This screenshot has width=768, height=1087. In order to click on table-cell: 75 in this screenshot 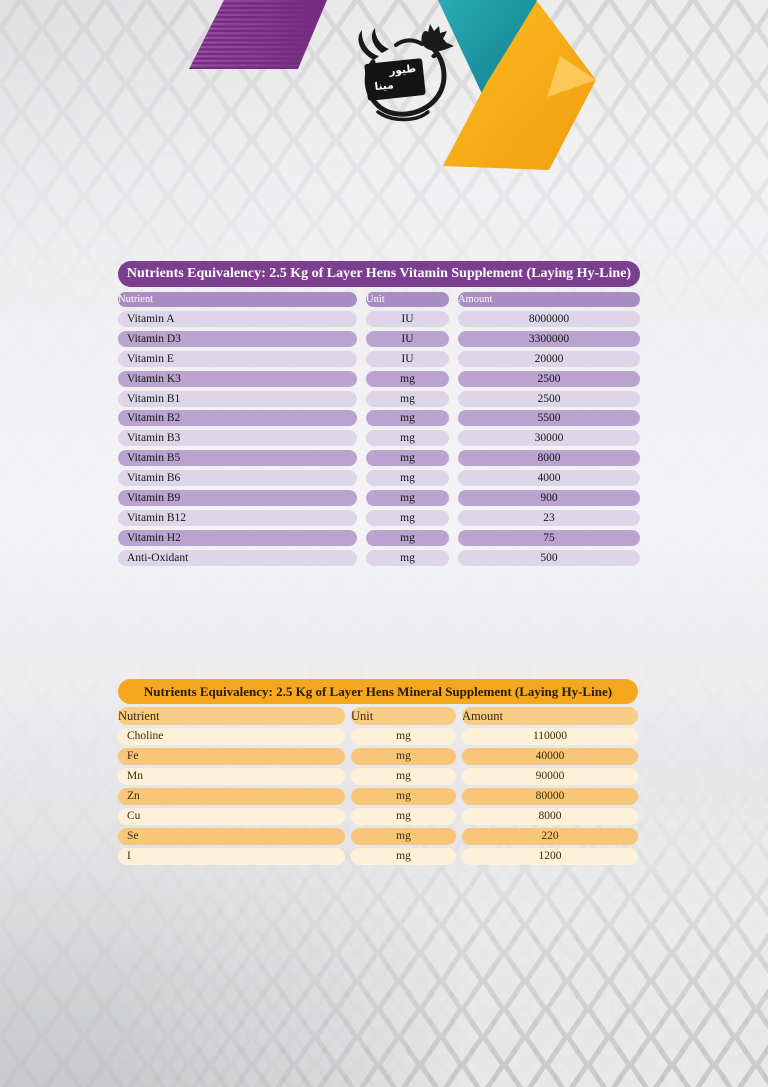, I will do `click(549, 537)`.